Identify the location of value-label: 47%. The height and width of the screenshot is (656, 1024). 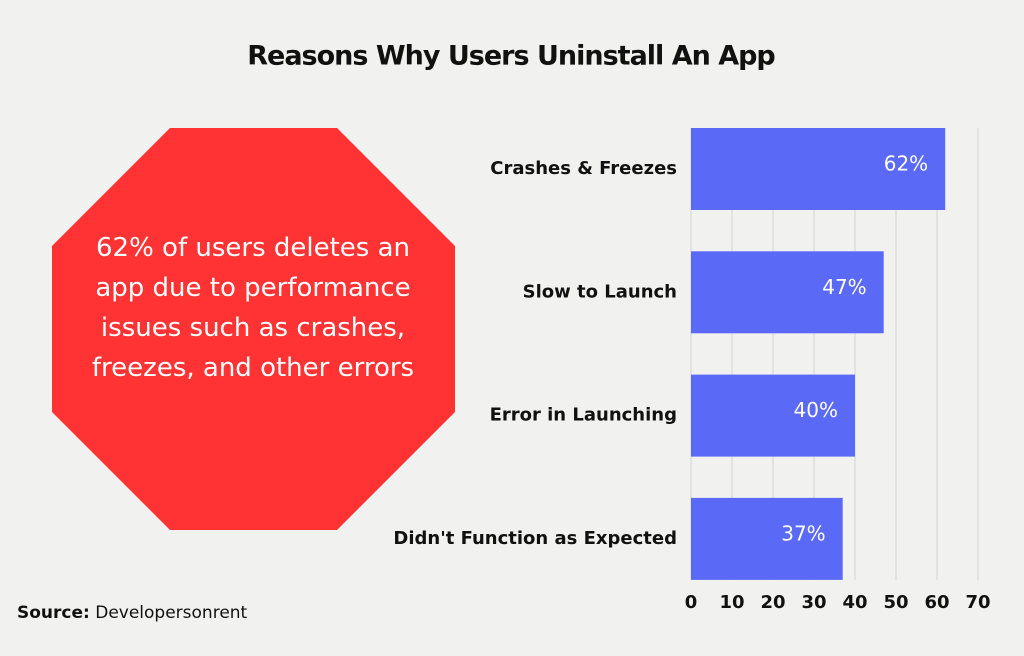
(844, 287).